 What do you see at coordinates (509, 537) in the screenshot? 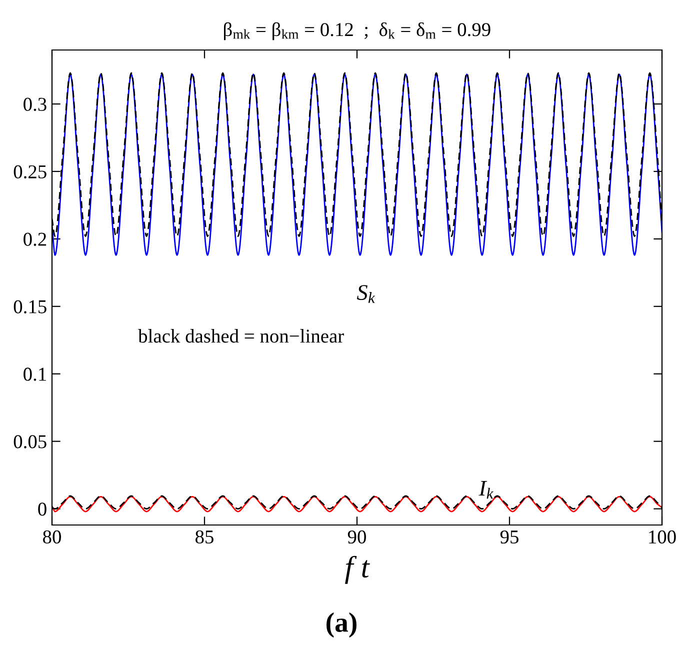
I see `x-tick-label: 95` at bounding box center [509, 537].